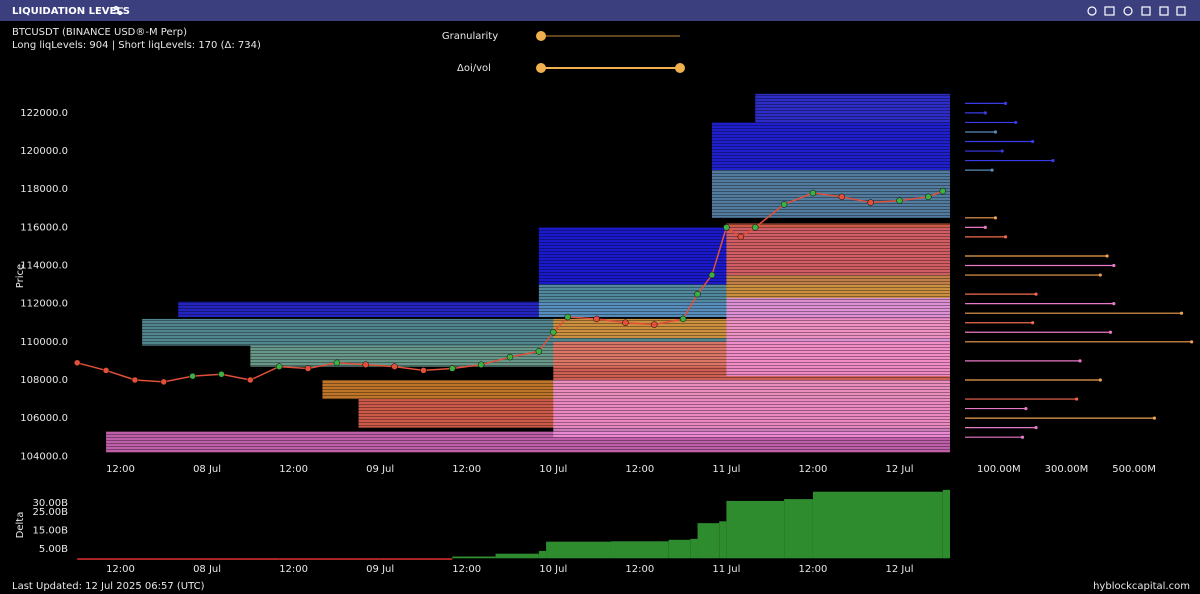  I want to click on y-tick-label: 30.00B, so click(51, 503).